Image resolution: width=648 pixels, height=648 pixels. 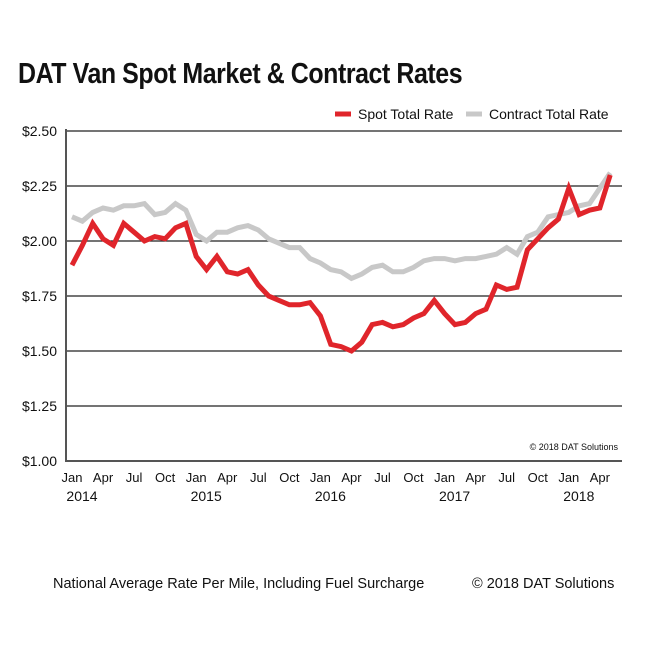 I want to click on year-label: 2016, so click(x=330, y=496).